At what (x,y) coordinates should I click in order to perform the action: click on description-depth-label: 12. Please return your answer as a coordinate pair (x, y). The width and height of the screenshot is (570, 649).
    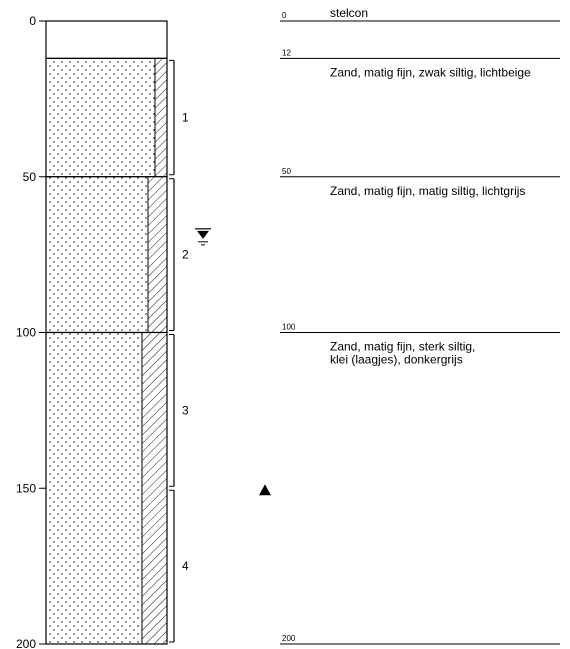
    Looking at the image, I should click on (286, 52).